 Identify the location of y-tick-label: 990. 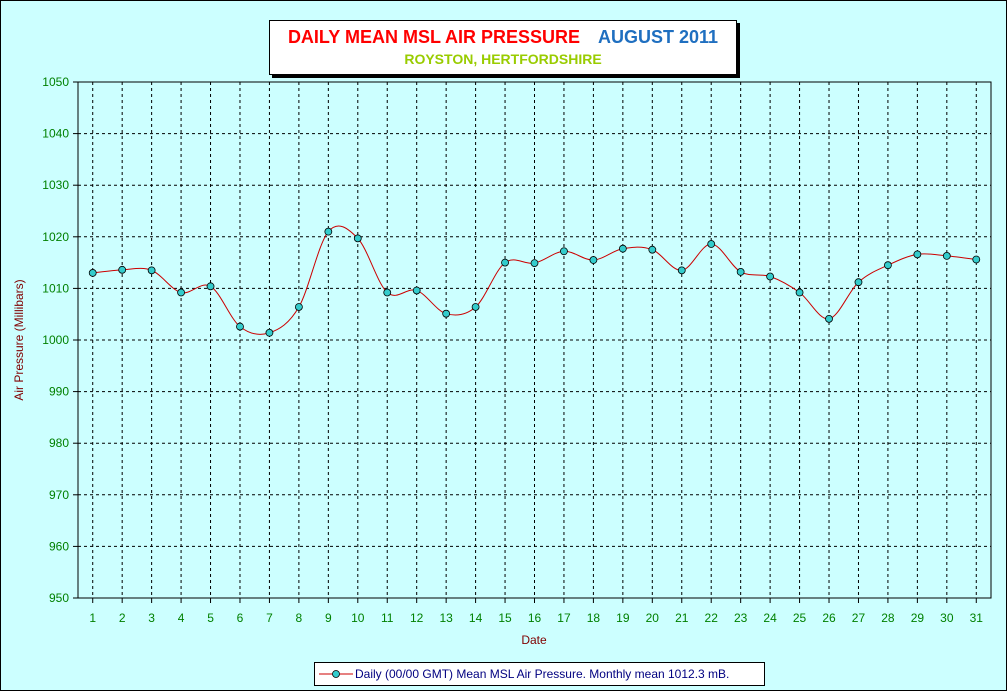
(59, 392).